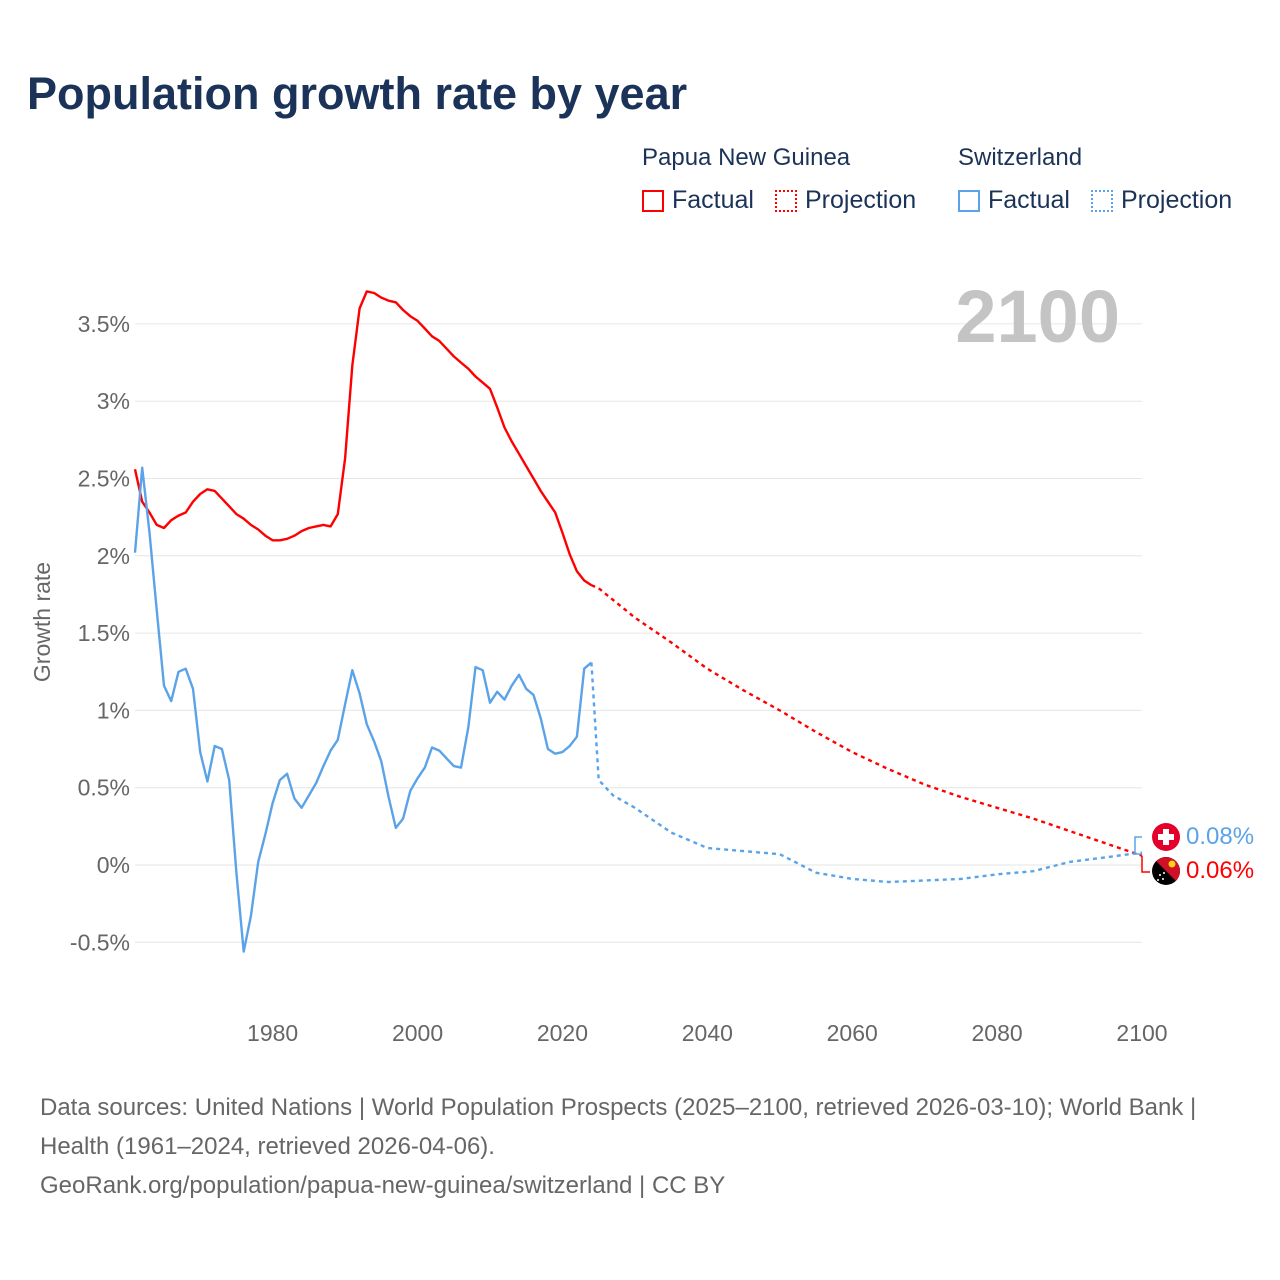  Describe the element at coordinates (1141, 1033) in the screenshot. I see `x-tick-label: 2100` at that location.